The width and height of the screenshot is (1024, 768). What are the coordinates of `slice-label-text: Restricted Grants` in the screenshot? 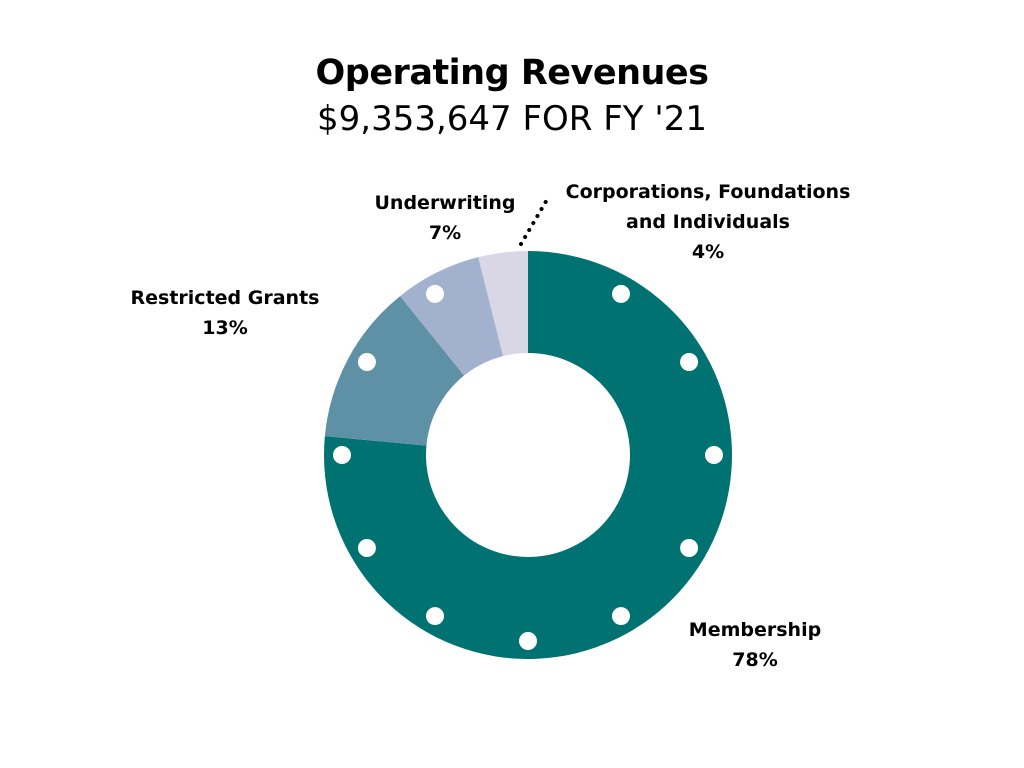 It's located at (225, 298).